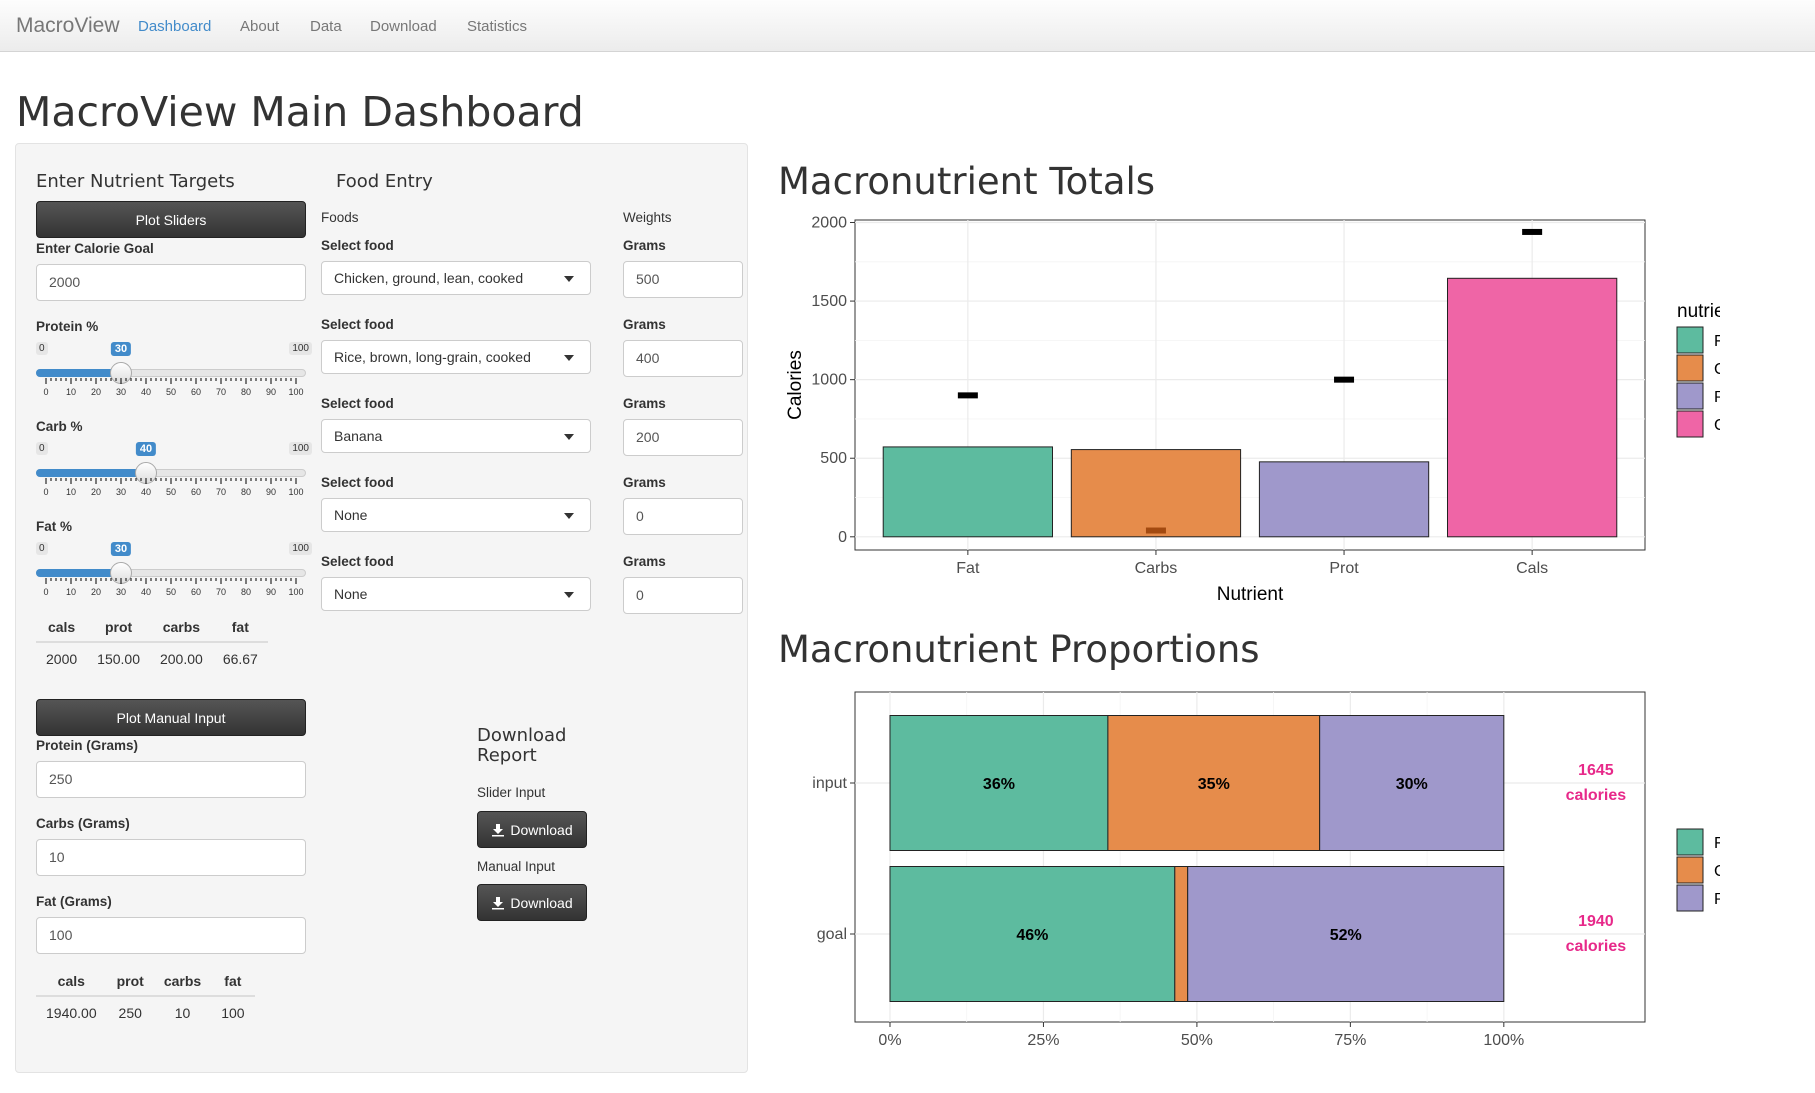 This screenshot has width=1815, height=1093. What do you see at coordinates (967, 181) in the screenshot?
I see `totals-chart-title: Macronutrient Totals` at bounding box center [967, 181].